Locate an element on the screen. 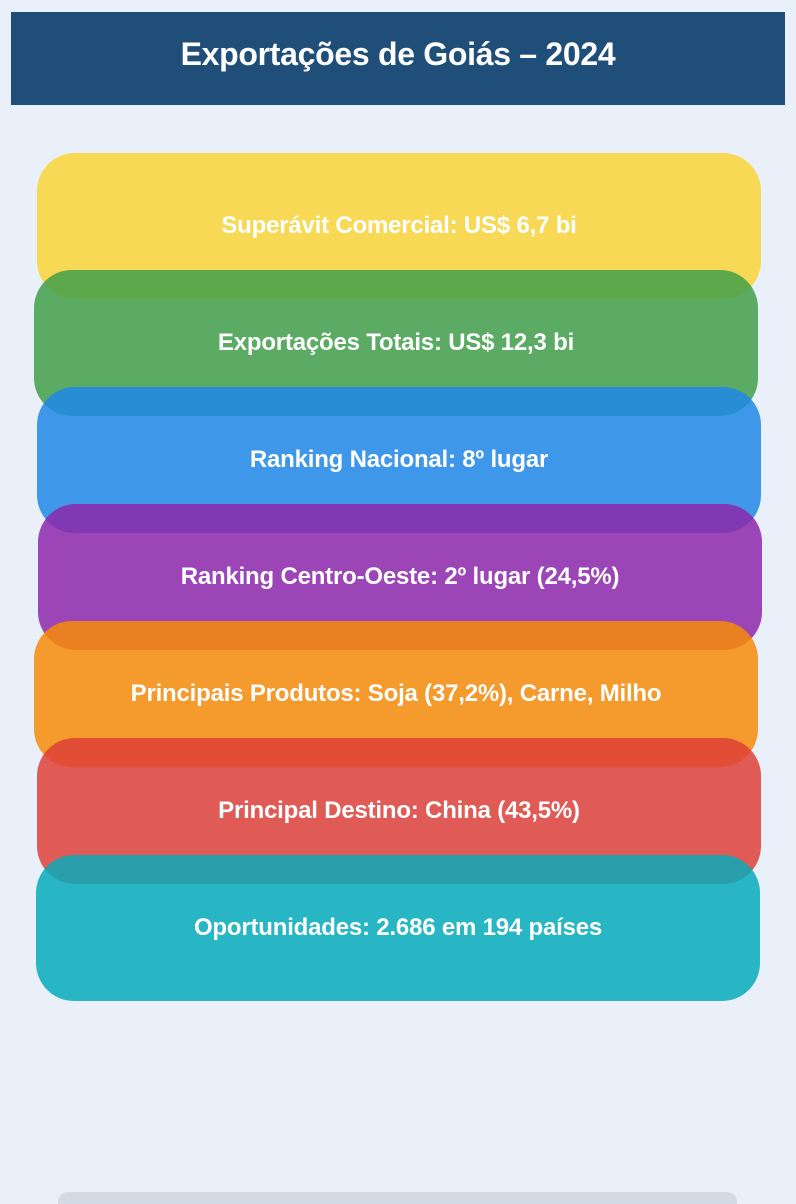  header: Exportações de Goiás – 2024 is located at coordinates (398, 58).